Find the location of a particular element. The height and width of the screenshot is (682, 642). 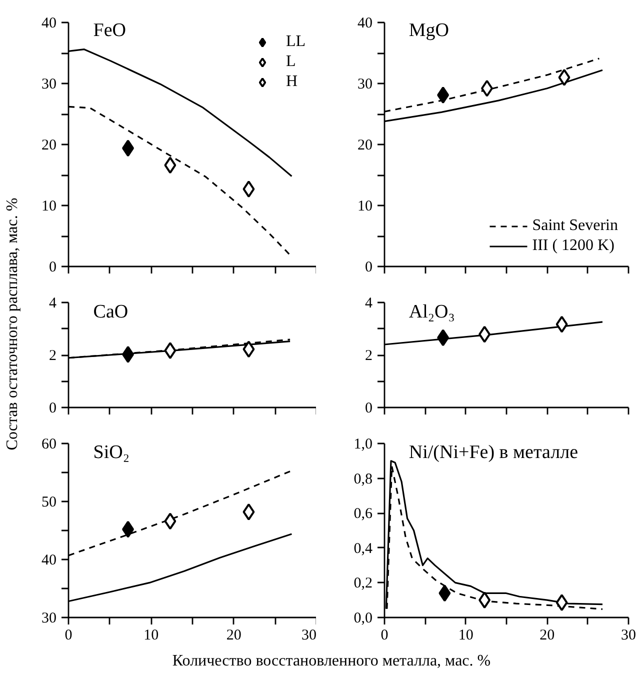

legend-label: Saint Severin is located at coordinates (575, 226).